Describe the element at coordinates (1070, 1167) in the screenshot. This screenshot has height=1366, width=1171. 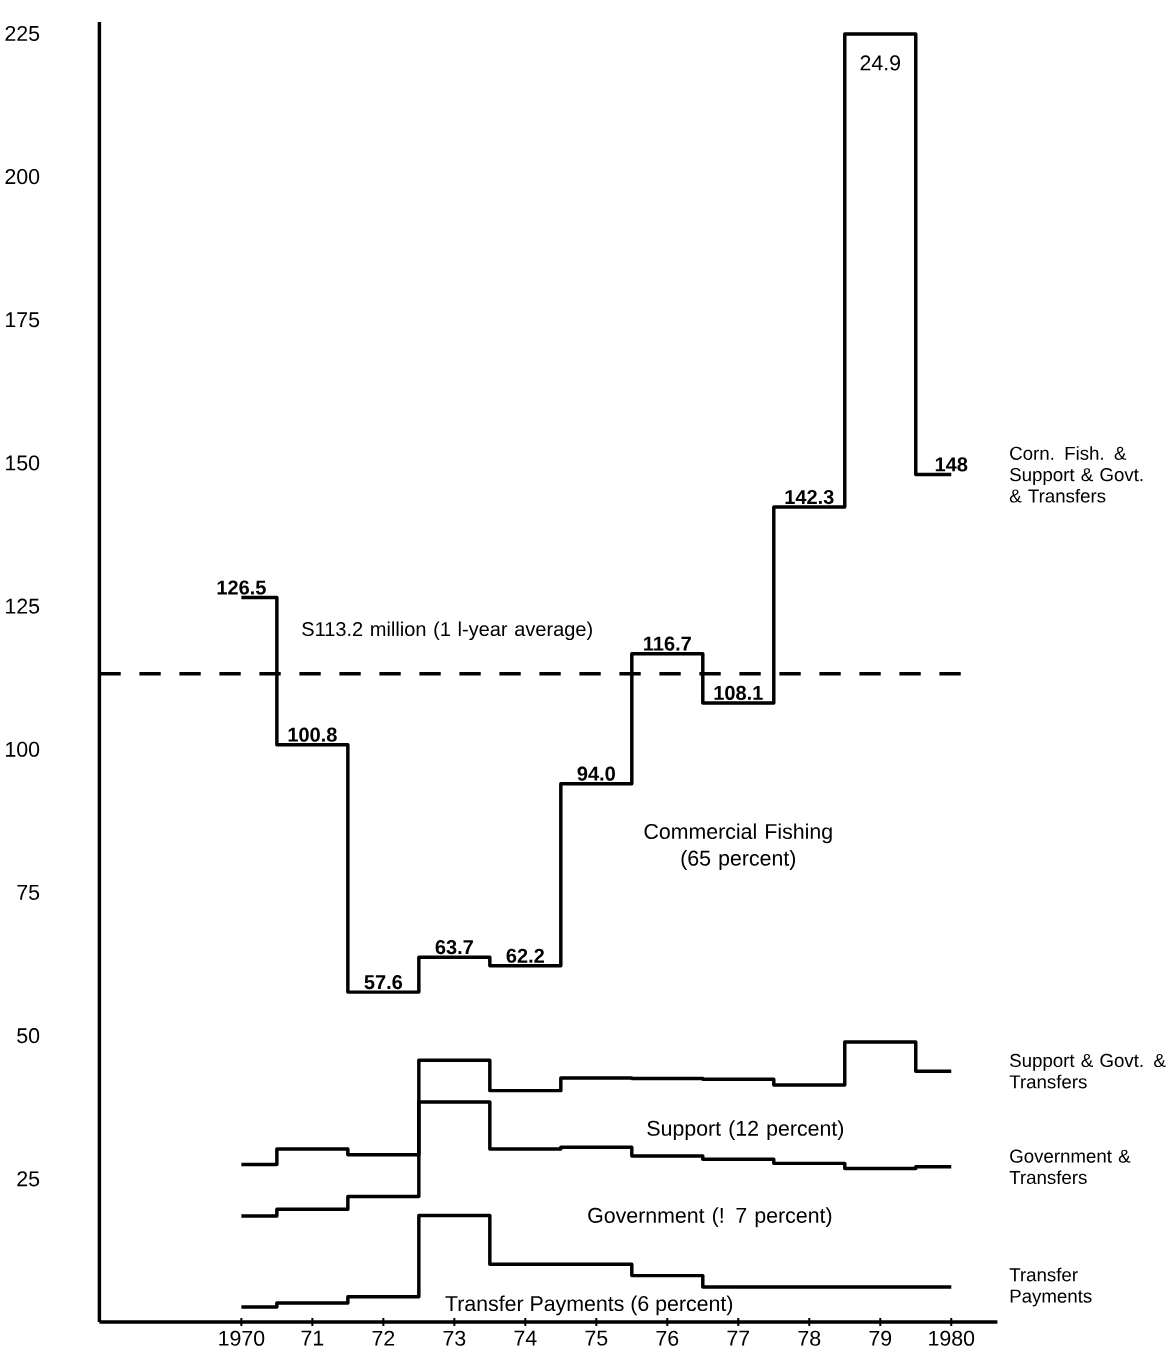
I see `text: Government & Transfers` at that location.